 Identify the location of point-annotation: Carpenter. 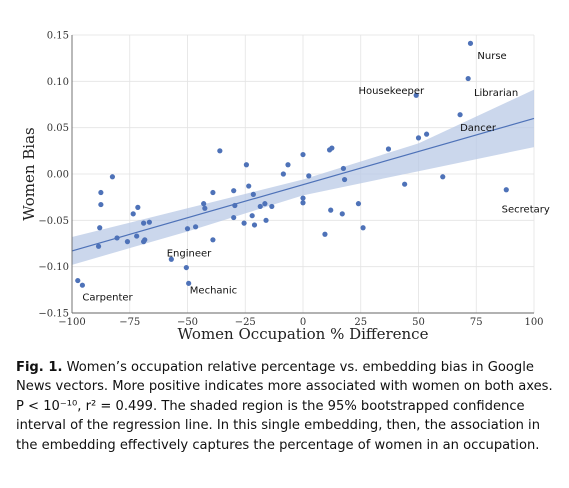
(107, 298).